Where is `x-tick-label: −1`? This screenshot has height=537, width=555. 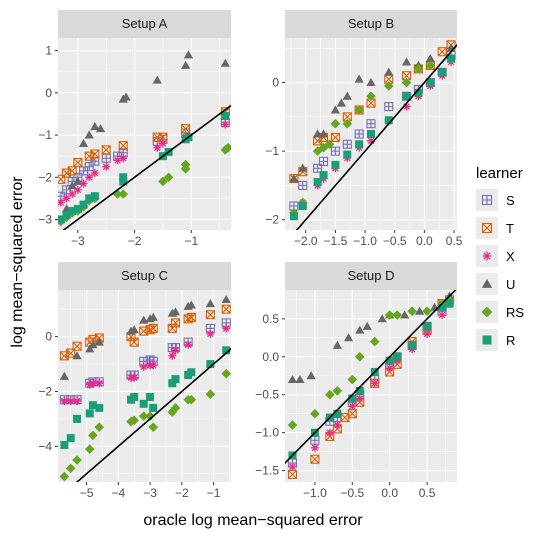 x-tick-label: −1 is located at coordinates (214, 493).